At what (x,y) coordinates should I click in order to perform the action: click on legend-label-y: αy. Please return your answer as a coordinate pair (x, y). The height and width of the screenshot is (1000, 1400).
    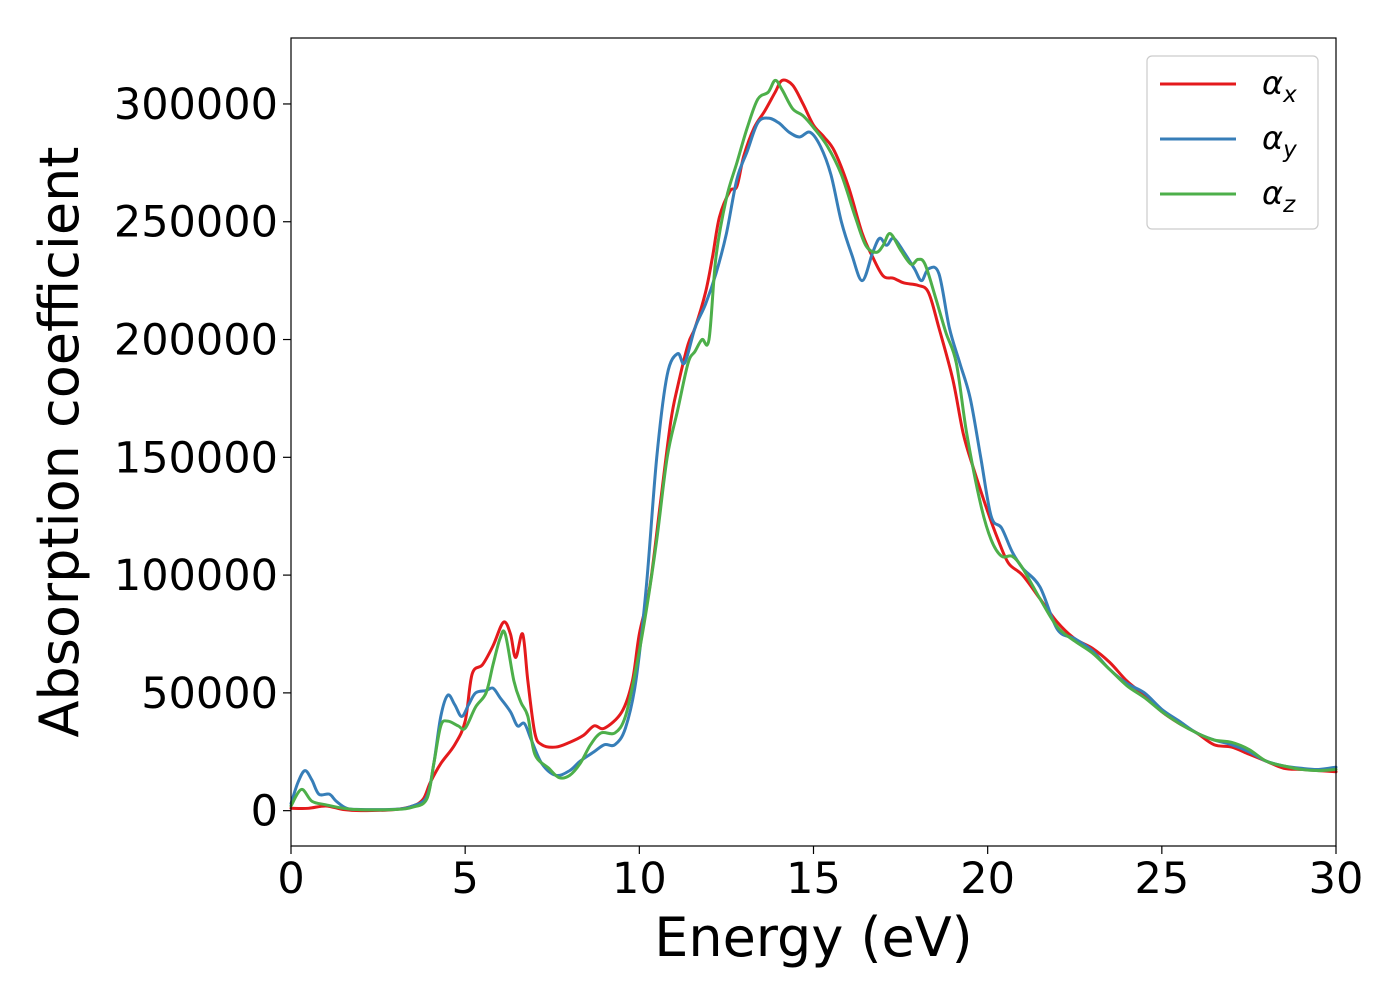
    Looking at the image, I should click on (1279, 141).